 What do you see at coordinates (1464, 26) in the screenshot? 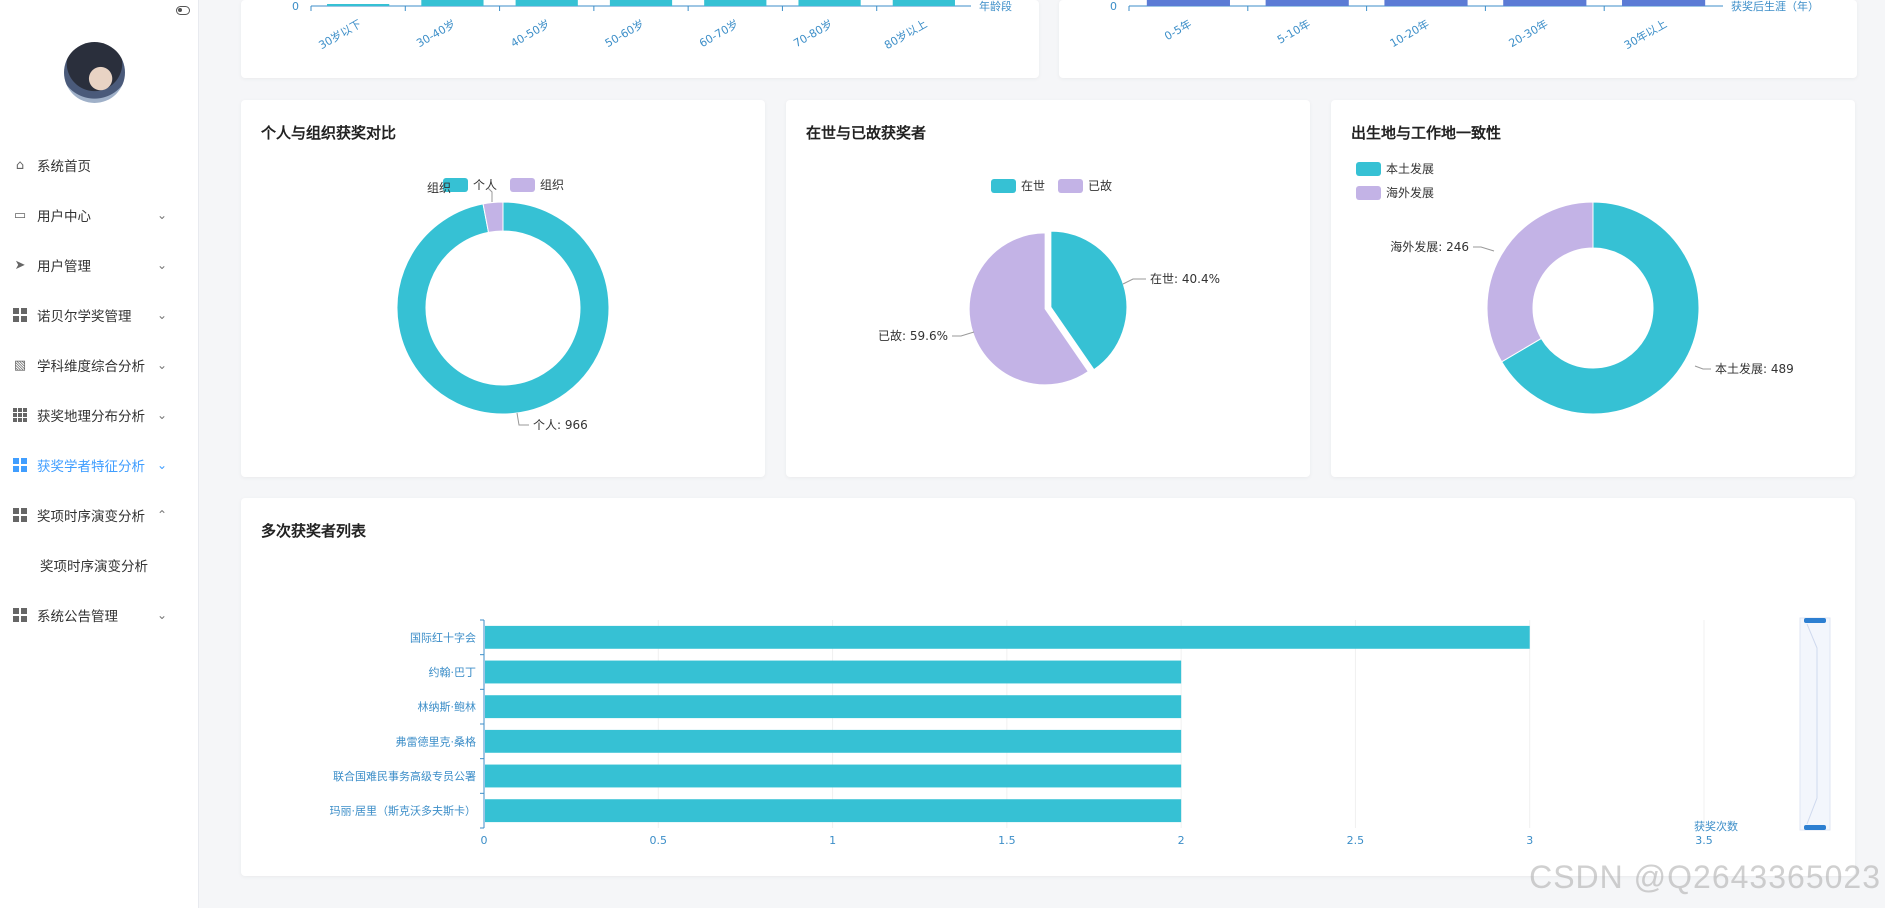
I see `career-length-chart: 0 0-5年 5-10年 10-20年 20-30年 30年以上 获奖后生涯（年）` at bounding box center [1464, 26].